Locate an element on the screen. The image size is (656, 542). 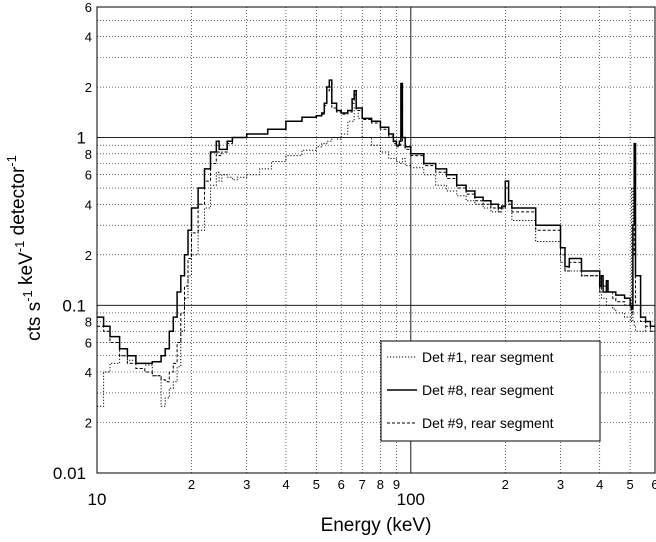
y-title-part: cts is located at coordinates (34, 329).